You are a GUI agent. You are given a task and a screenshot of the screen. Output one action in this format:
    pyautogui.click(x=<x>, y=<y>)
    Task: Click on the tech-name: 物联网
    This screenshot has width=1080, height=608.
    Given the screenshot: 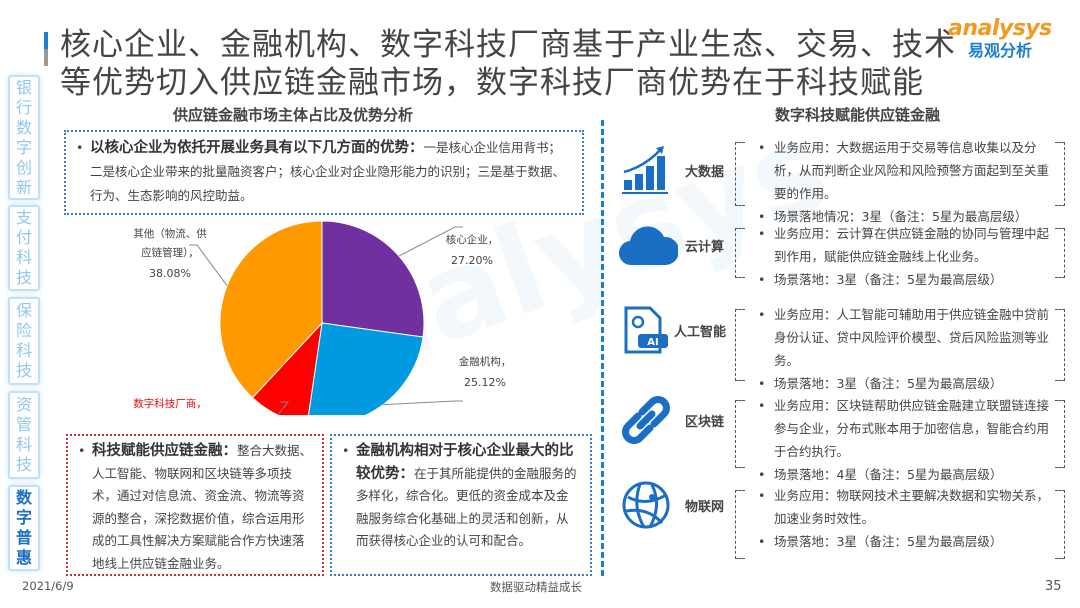 What is the action you would take?
    pyautogui.click(x=705, y=507)
    